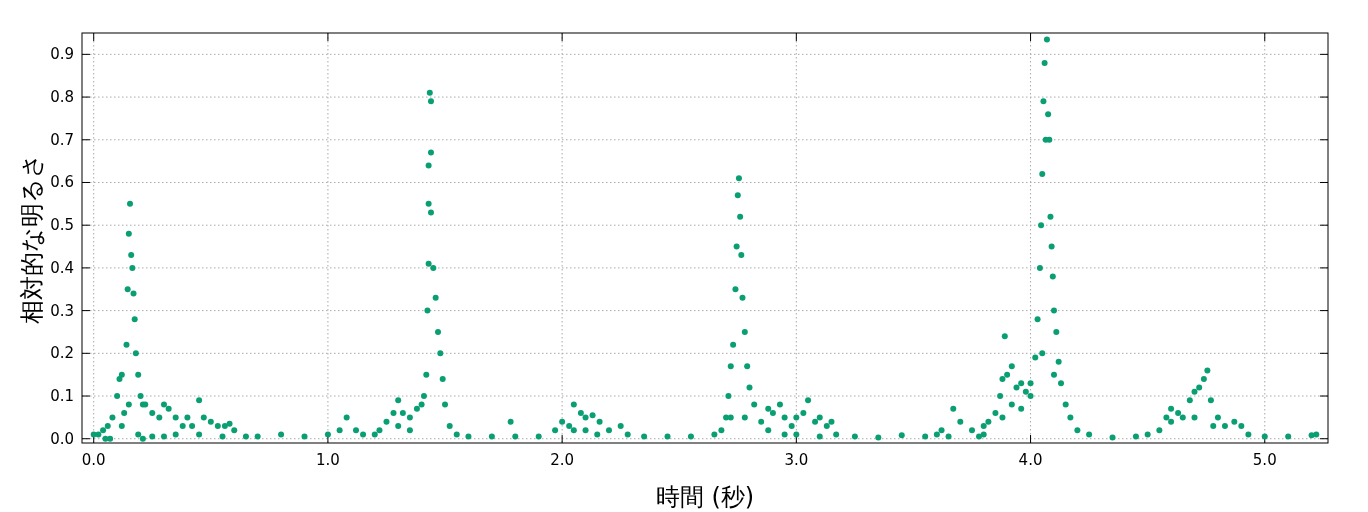 The width and height of the screenshot is (1368, 512). Describe the element at coordinates (1030, 460) in the screenshot. I see `x-tick-label: 4.0` at that location.